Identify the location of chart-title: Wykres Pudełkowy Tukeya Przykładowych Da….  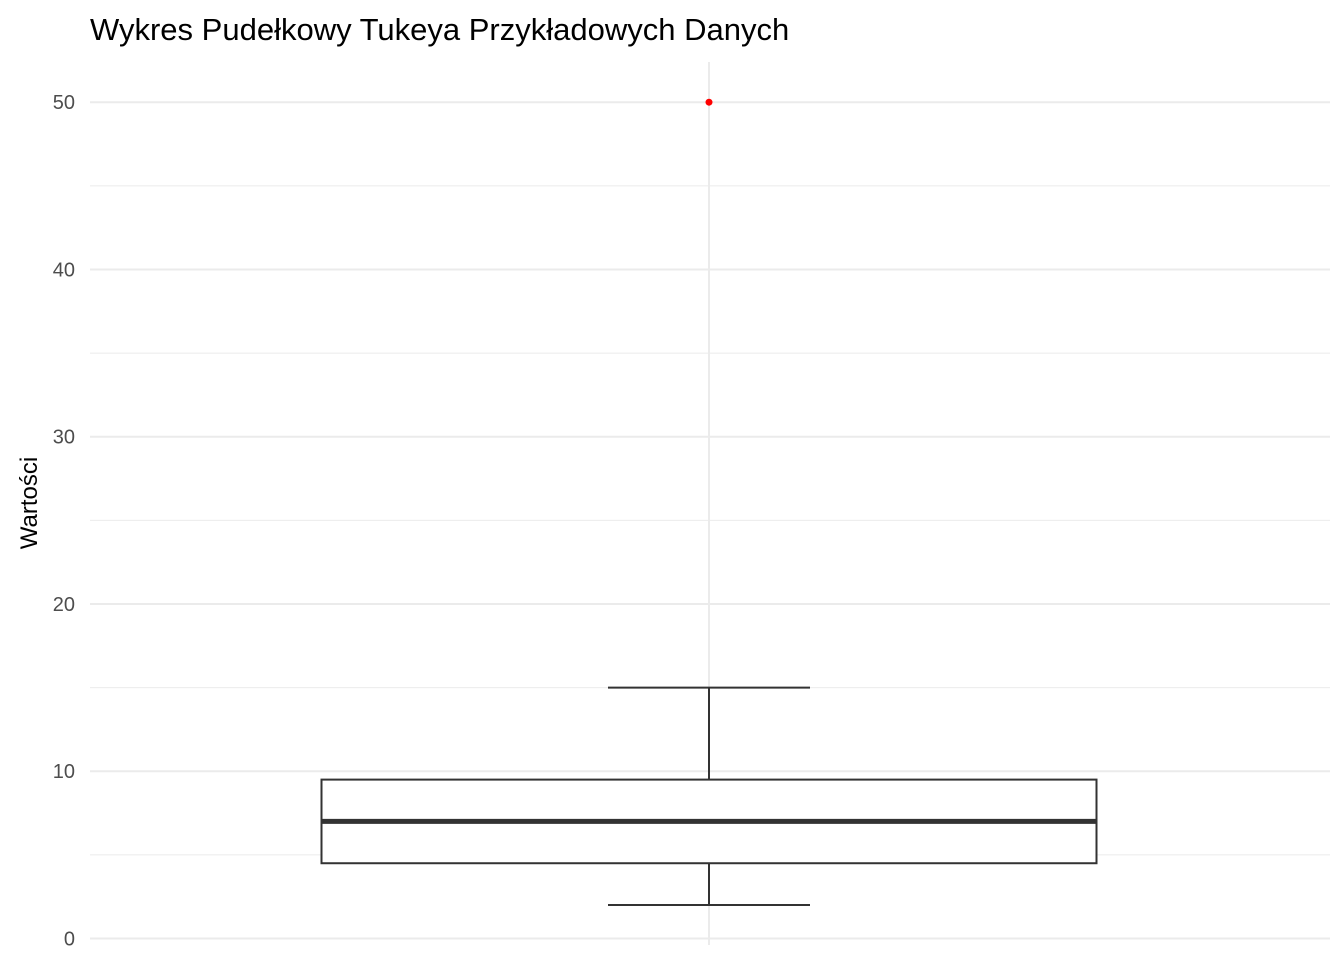
(439, 29).